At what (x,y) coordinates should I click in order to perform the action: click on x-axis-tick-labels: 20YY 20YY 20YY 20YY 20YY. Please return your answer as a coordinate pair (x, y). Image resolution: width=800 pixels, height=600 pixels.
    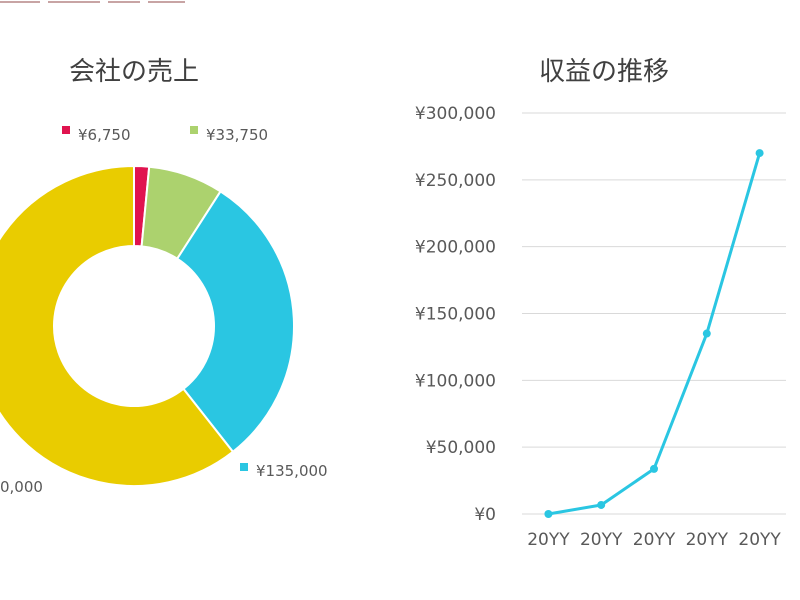
    Looking at the image, I should click on (654, 540).